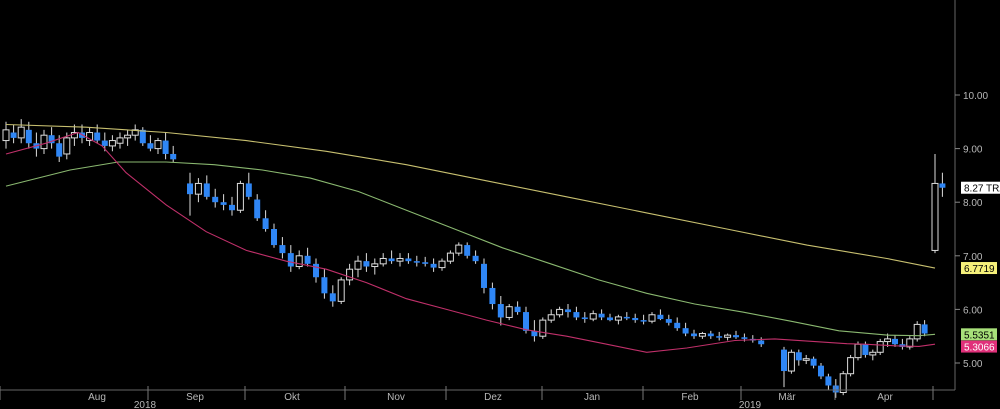 The image size is (1000, 409). I want to click on ma-badge-2-bg, so click(979, 346).